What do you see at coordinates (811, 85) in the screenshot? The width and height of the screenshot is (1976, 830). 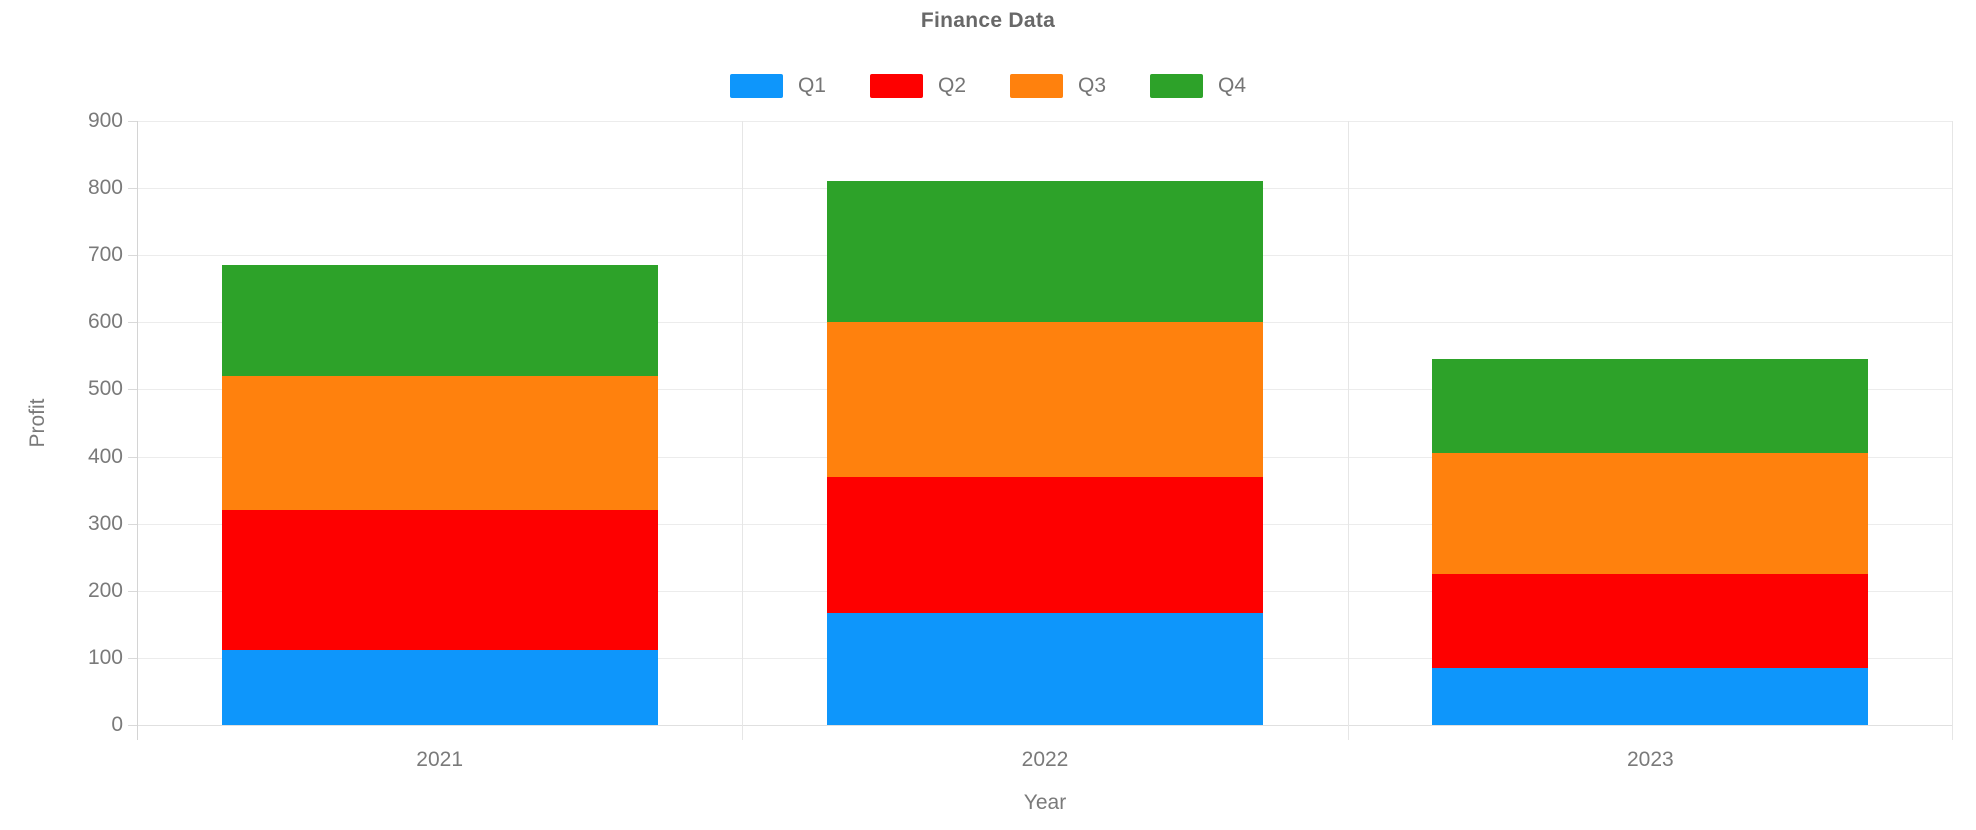 I see `legend-label-q1: Q1` at bounding box center [811, 85].